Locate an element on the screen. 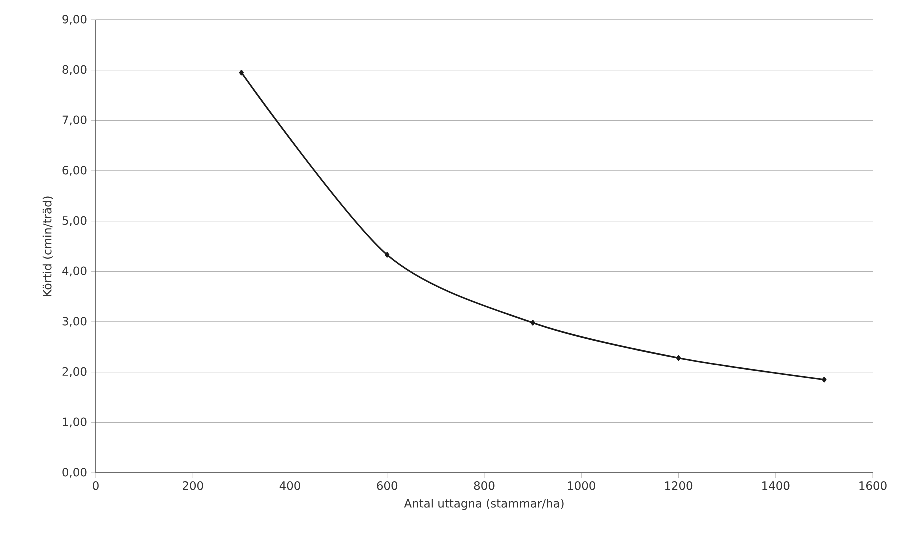  y-tick-label: 6,00 is located at coordinates (74, 171).